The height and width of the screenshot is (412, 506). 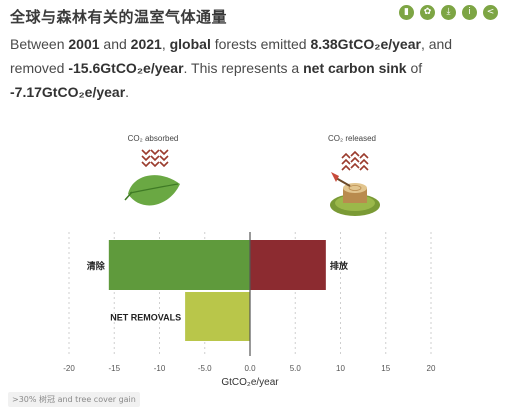 I want to click on download-icon: ⤓, so click(x=448, y=12).